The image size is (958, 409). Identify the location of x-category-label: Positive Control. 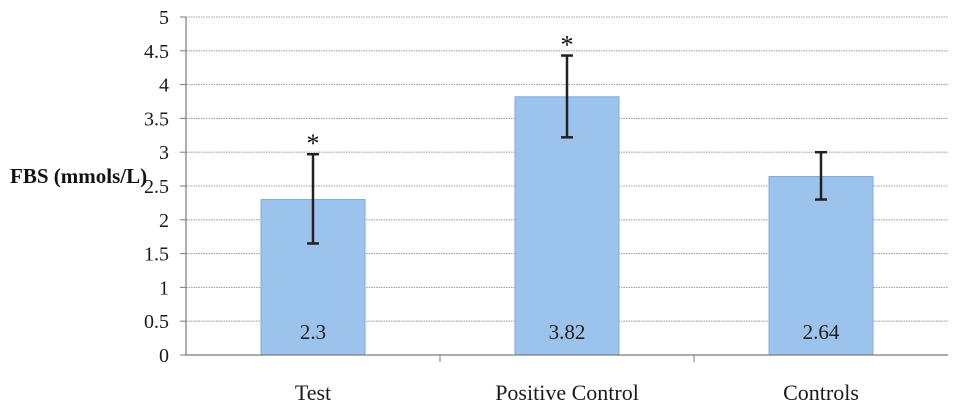
(567, 392).